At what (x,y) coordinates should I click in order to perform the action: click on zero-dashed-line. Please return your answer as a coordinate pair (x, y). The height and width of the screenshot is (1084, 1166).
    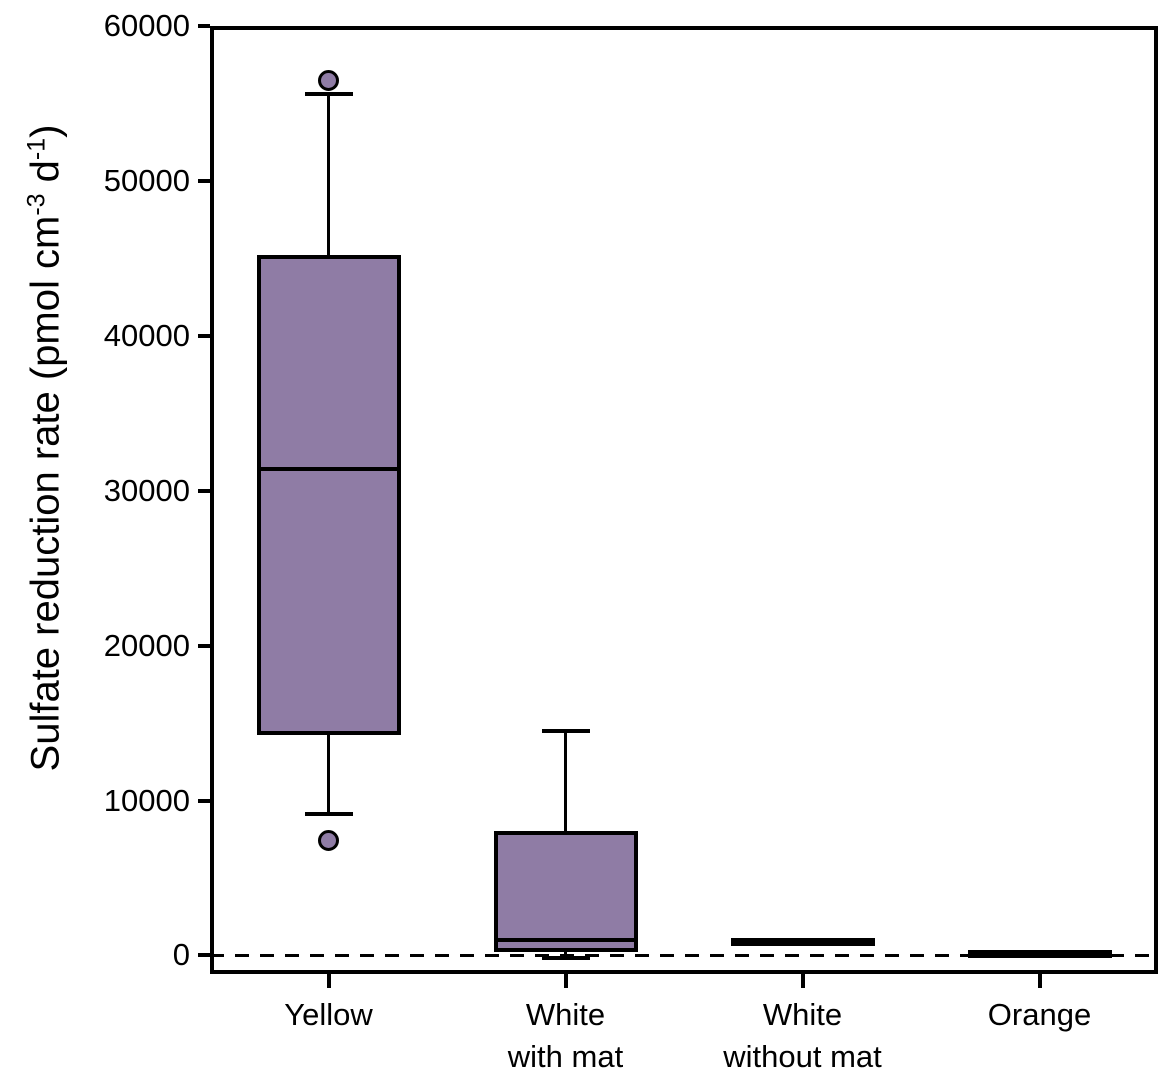
    Looking at the image, I should click on (684, 955).